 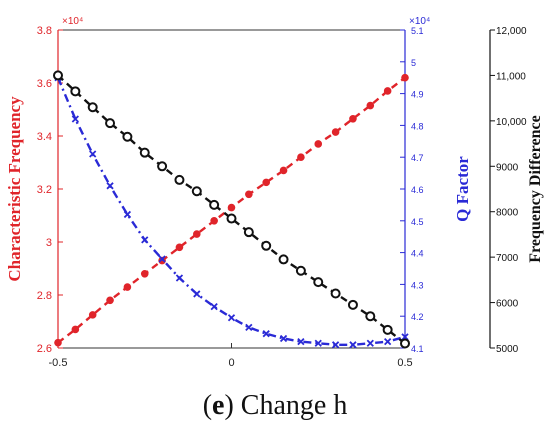 I want to click on x-tick-label: -0.5, so click(x=58, y=363).